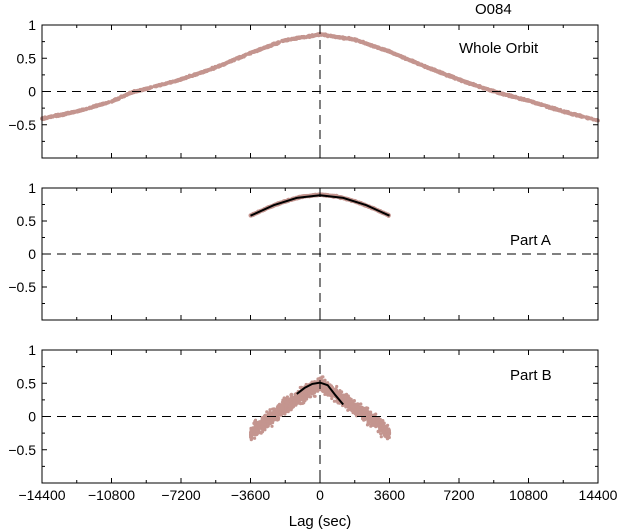 The image size is (619, 531). Describe the element at coordinates (458, 495) in the screenshot. I see `x-tick-label: 7200` at that location.